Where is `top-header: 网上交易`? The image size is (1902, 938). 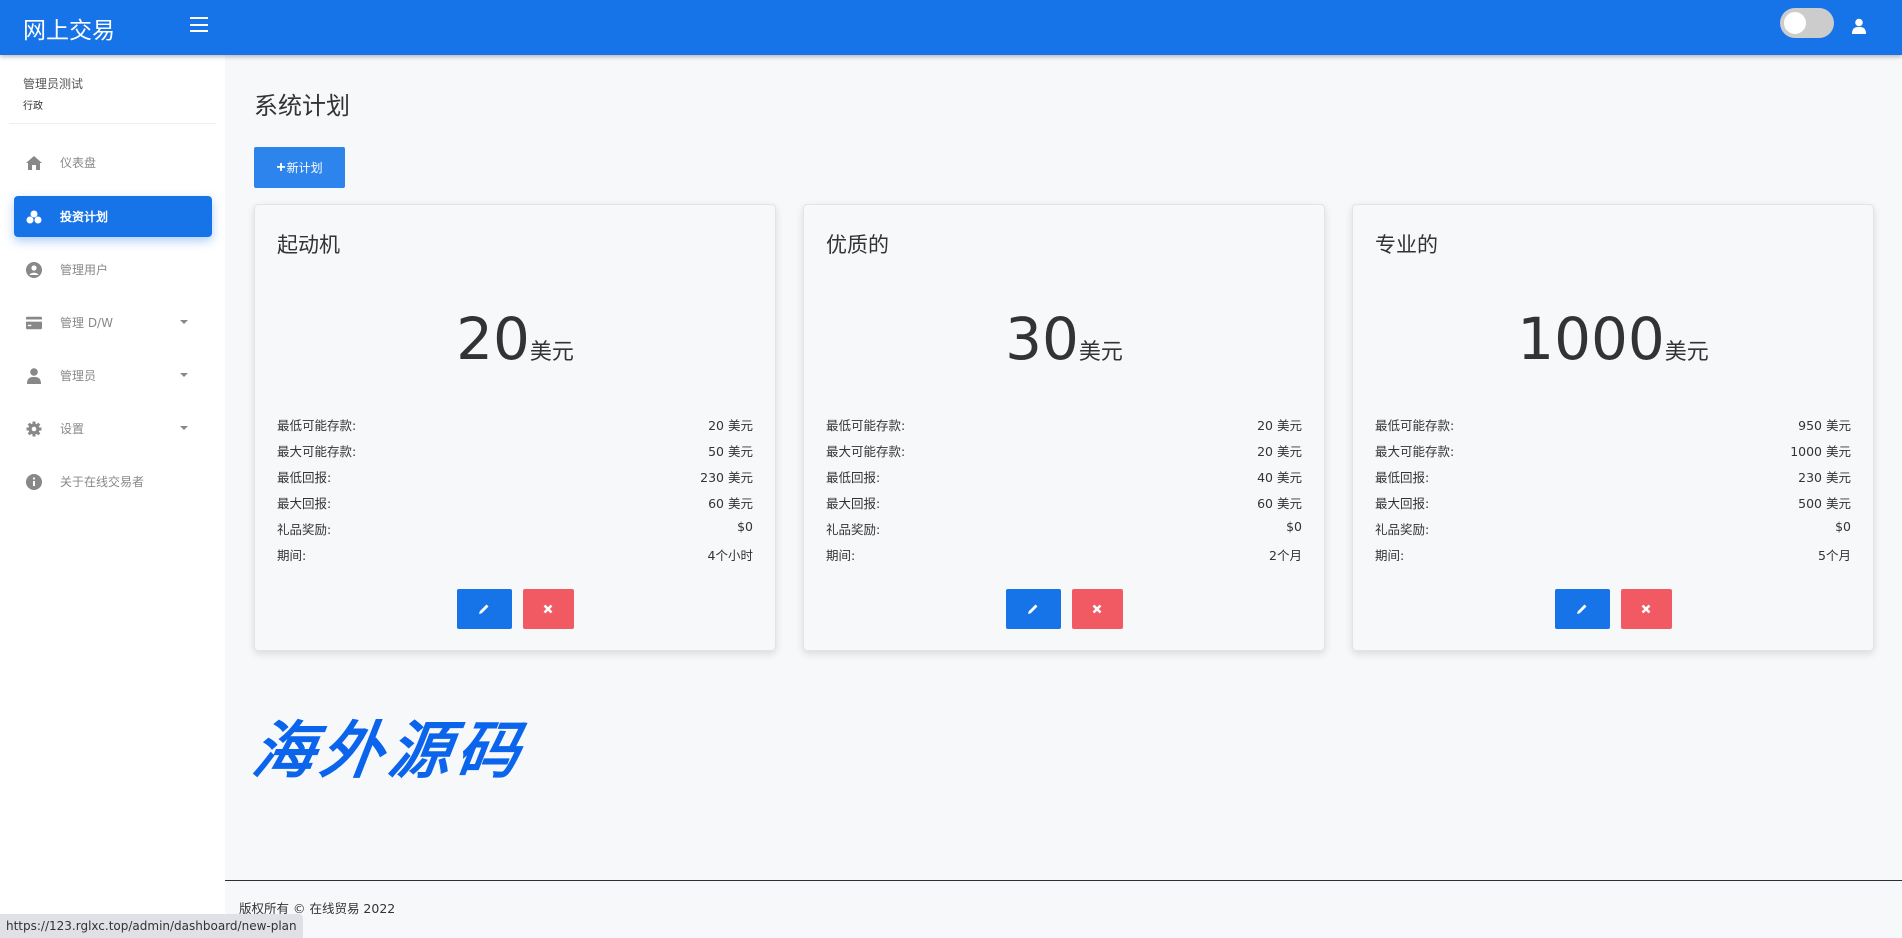 top-header: 网上交易 is located at coordinates (951, 27).